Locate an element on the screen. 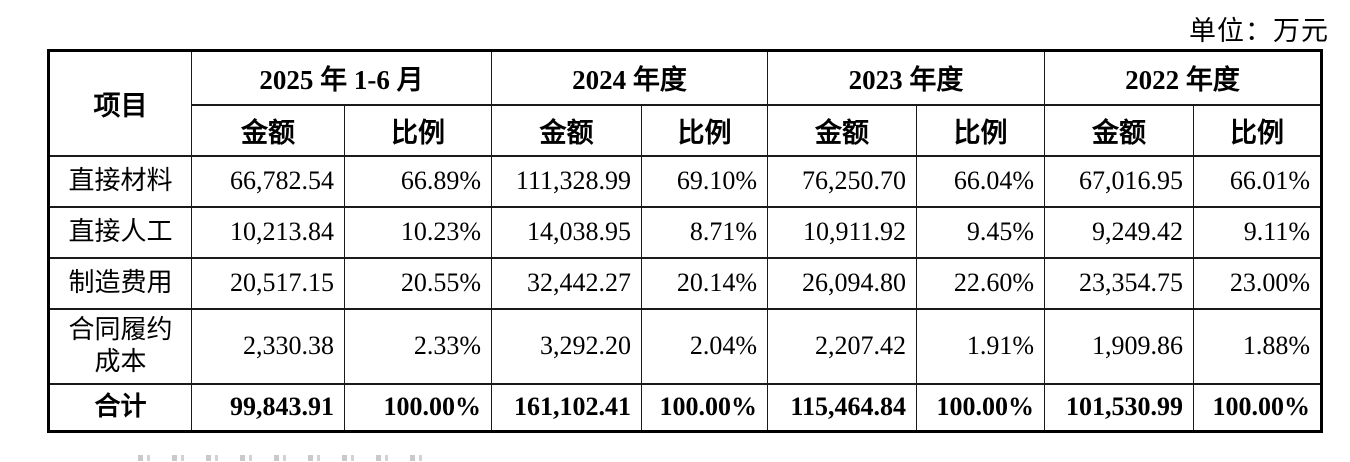  total-amount-cell: 99,843.91 is located at coordinates (268, 407).